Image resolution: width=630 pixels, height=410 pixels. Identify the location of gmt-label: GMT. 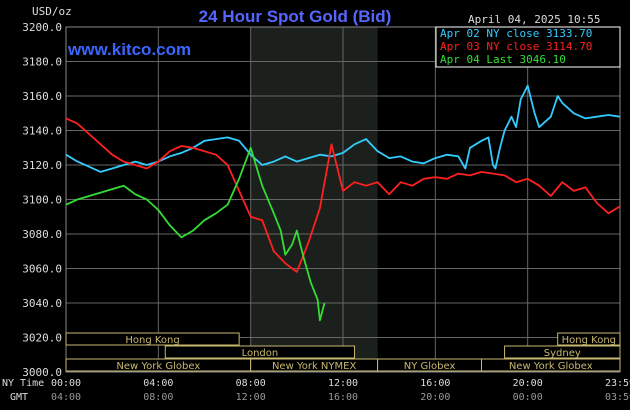
(19, 397).